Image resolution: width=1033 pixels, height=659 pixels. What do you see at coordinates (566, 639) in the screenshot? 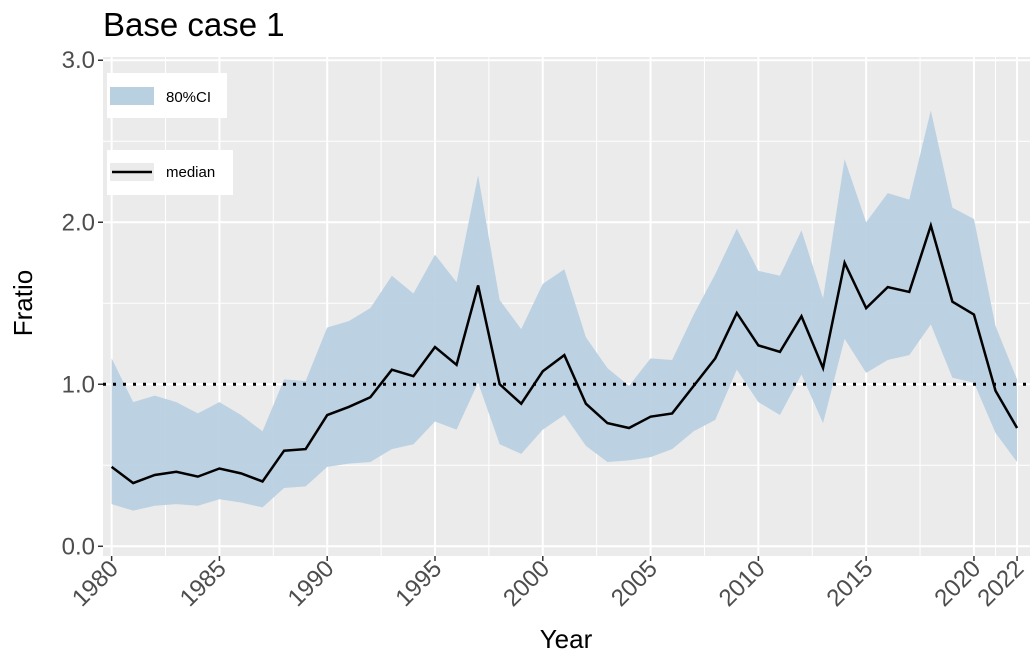
I see `x-axis-label: Year` at bounding box center [566, 639].